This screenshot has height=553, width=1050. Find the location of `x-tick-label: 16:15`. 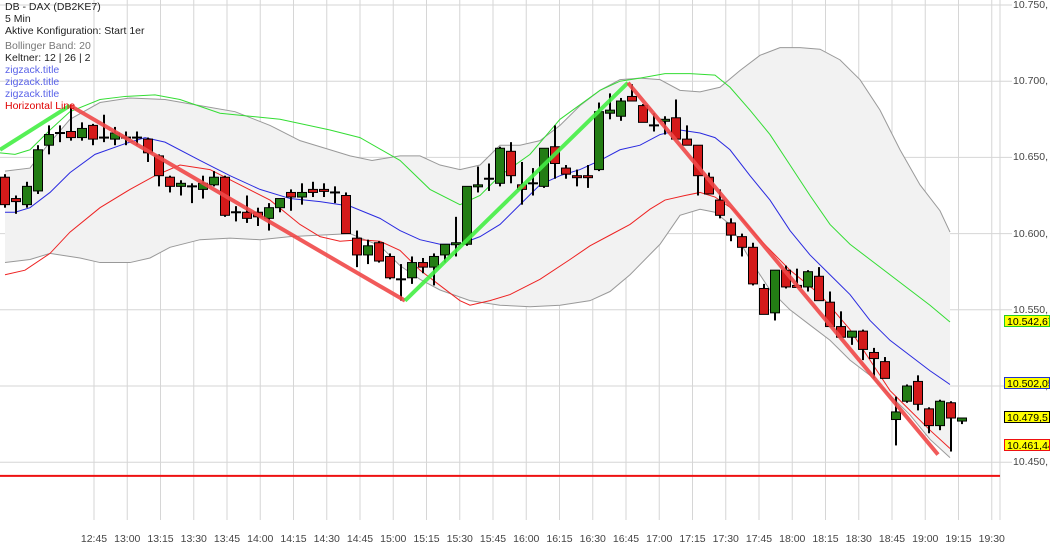

x-tick-label: 16:15 is located at coordinates (559, 539).